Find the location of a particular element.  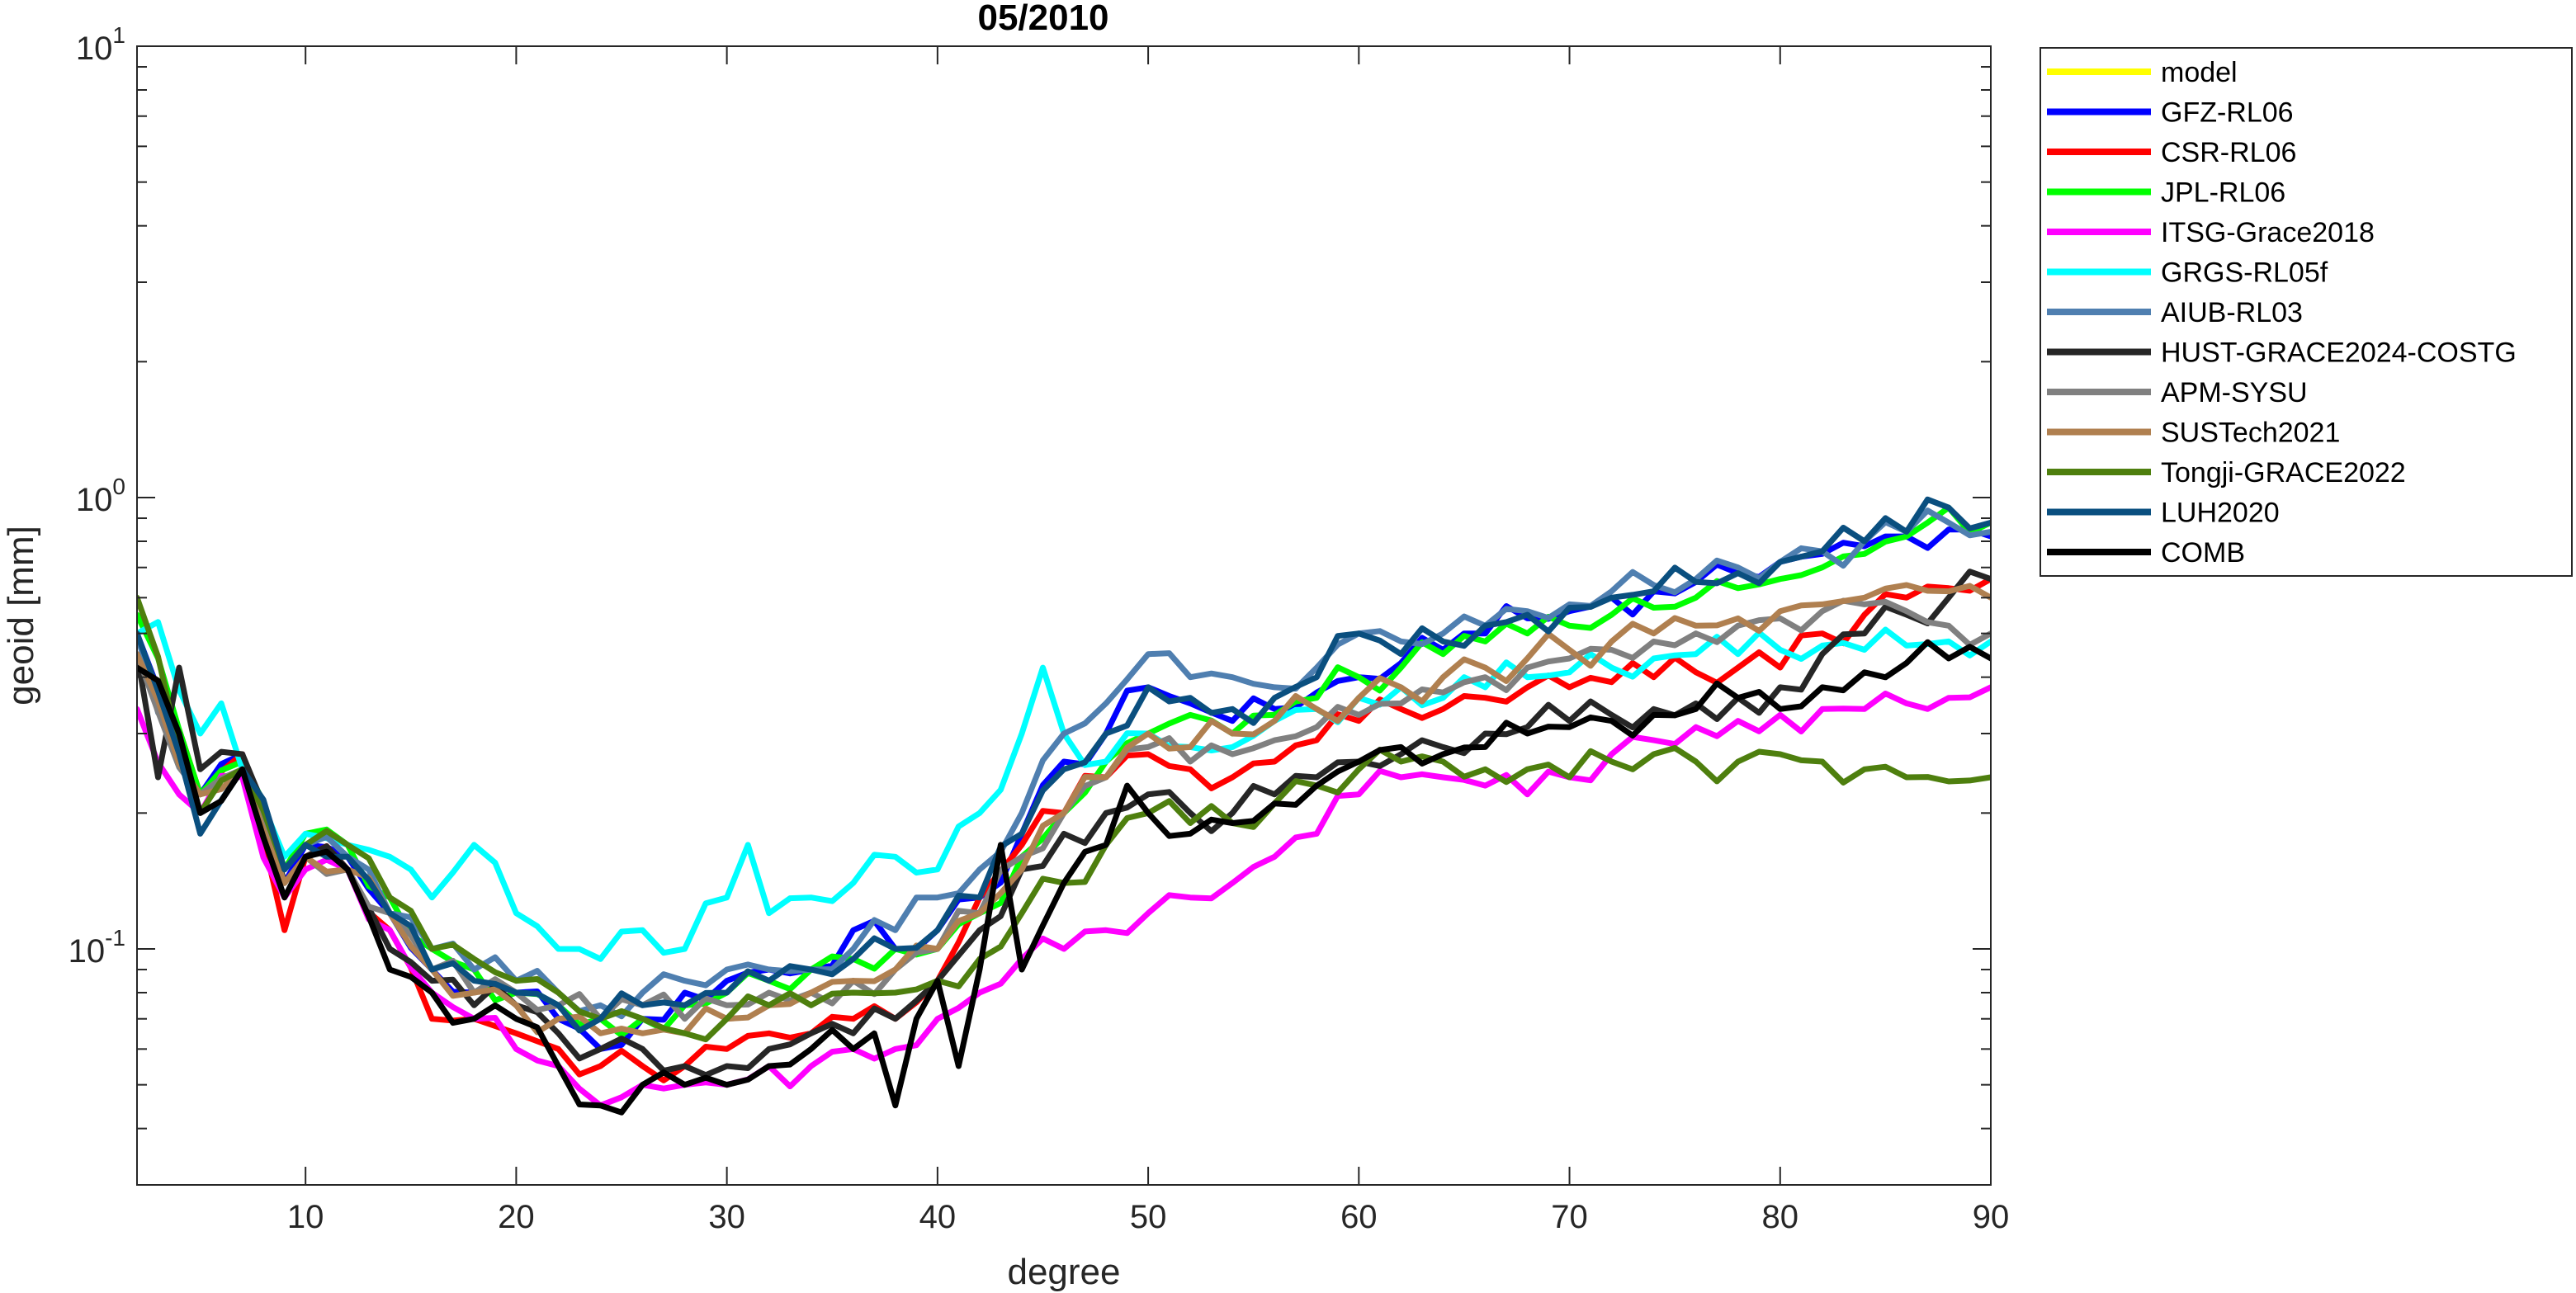

x-tick-label: 50 is located at coordinates (1148, 1217).